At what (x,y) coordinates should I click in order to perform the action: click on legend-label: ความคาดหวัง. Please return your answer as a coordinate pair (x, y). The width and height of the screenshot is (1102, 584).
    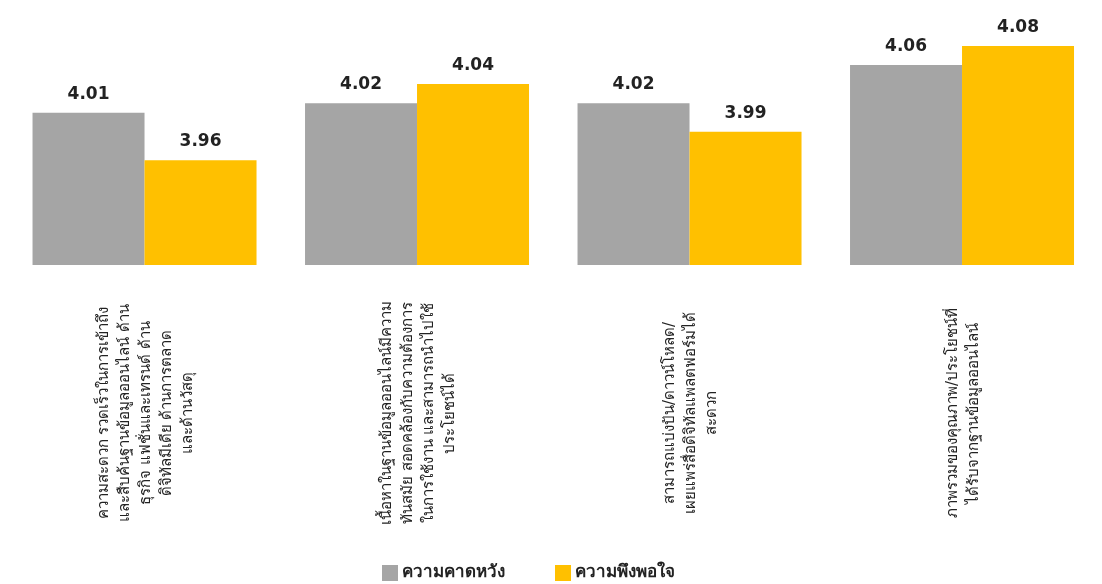
    Looking at the image, I should click on (453, 571).